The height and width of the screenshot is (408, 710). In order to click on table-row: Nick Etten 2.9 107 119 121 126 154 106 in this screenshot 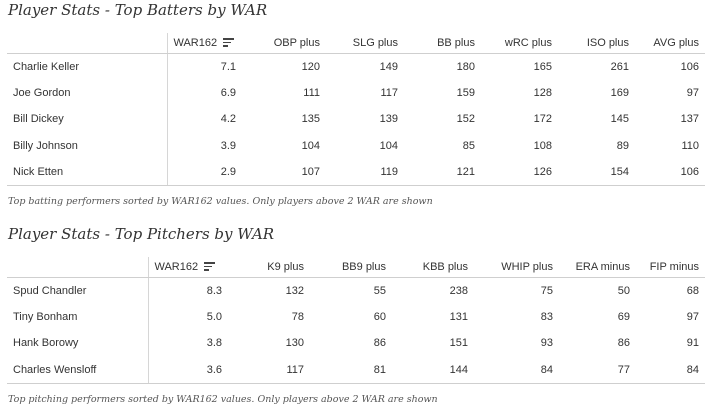, I will do `click(356, 173)`.